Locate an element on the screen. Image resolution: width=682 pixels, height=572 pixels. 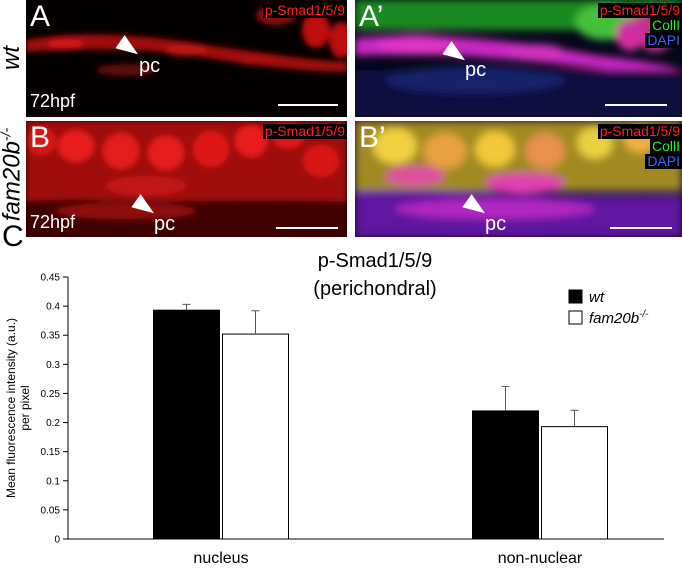
y-tick-label: 0 is located at coordinates (57, 540).